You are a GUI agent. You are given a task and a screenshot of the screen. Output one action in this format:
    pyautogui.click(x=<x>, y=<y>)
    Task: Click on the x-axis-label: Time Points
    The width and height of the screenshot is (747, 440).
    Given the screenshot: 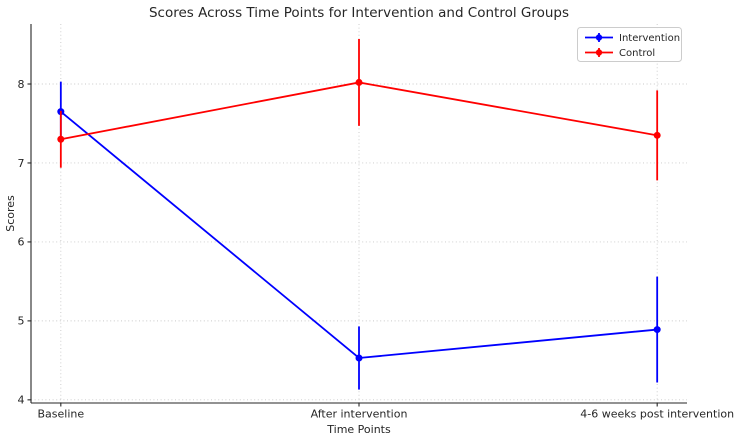 What is the action you would take?
    pyautogui.click(x=358, y=429)
    